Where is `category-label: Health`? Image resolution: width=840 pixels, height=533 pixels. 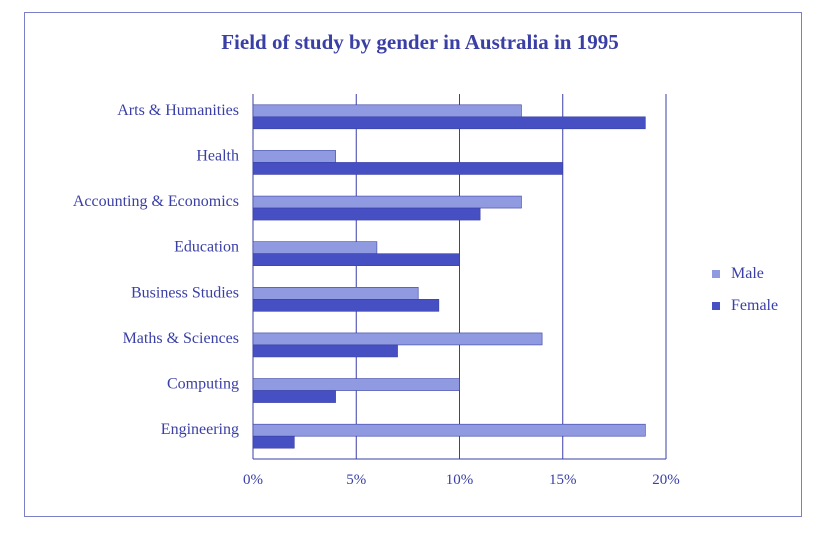
category-label: Health is located at coordinates (217, 155).